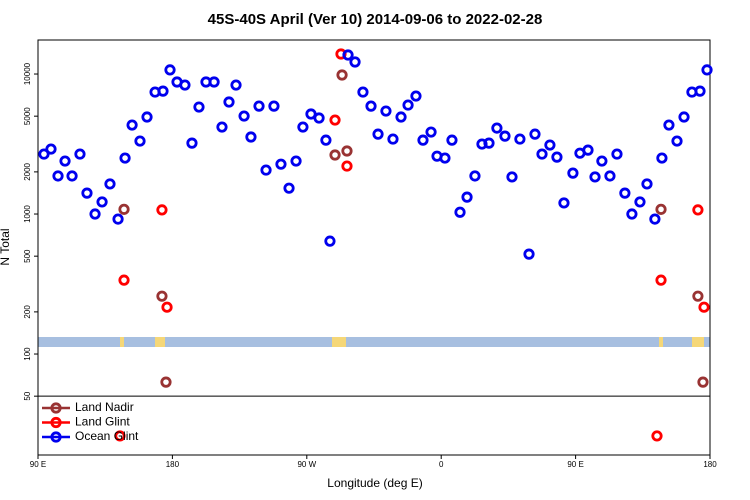  Describe the element at coordinates (27, 171) in the screenshot. I see `y-tick-label: 2000` at that location.